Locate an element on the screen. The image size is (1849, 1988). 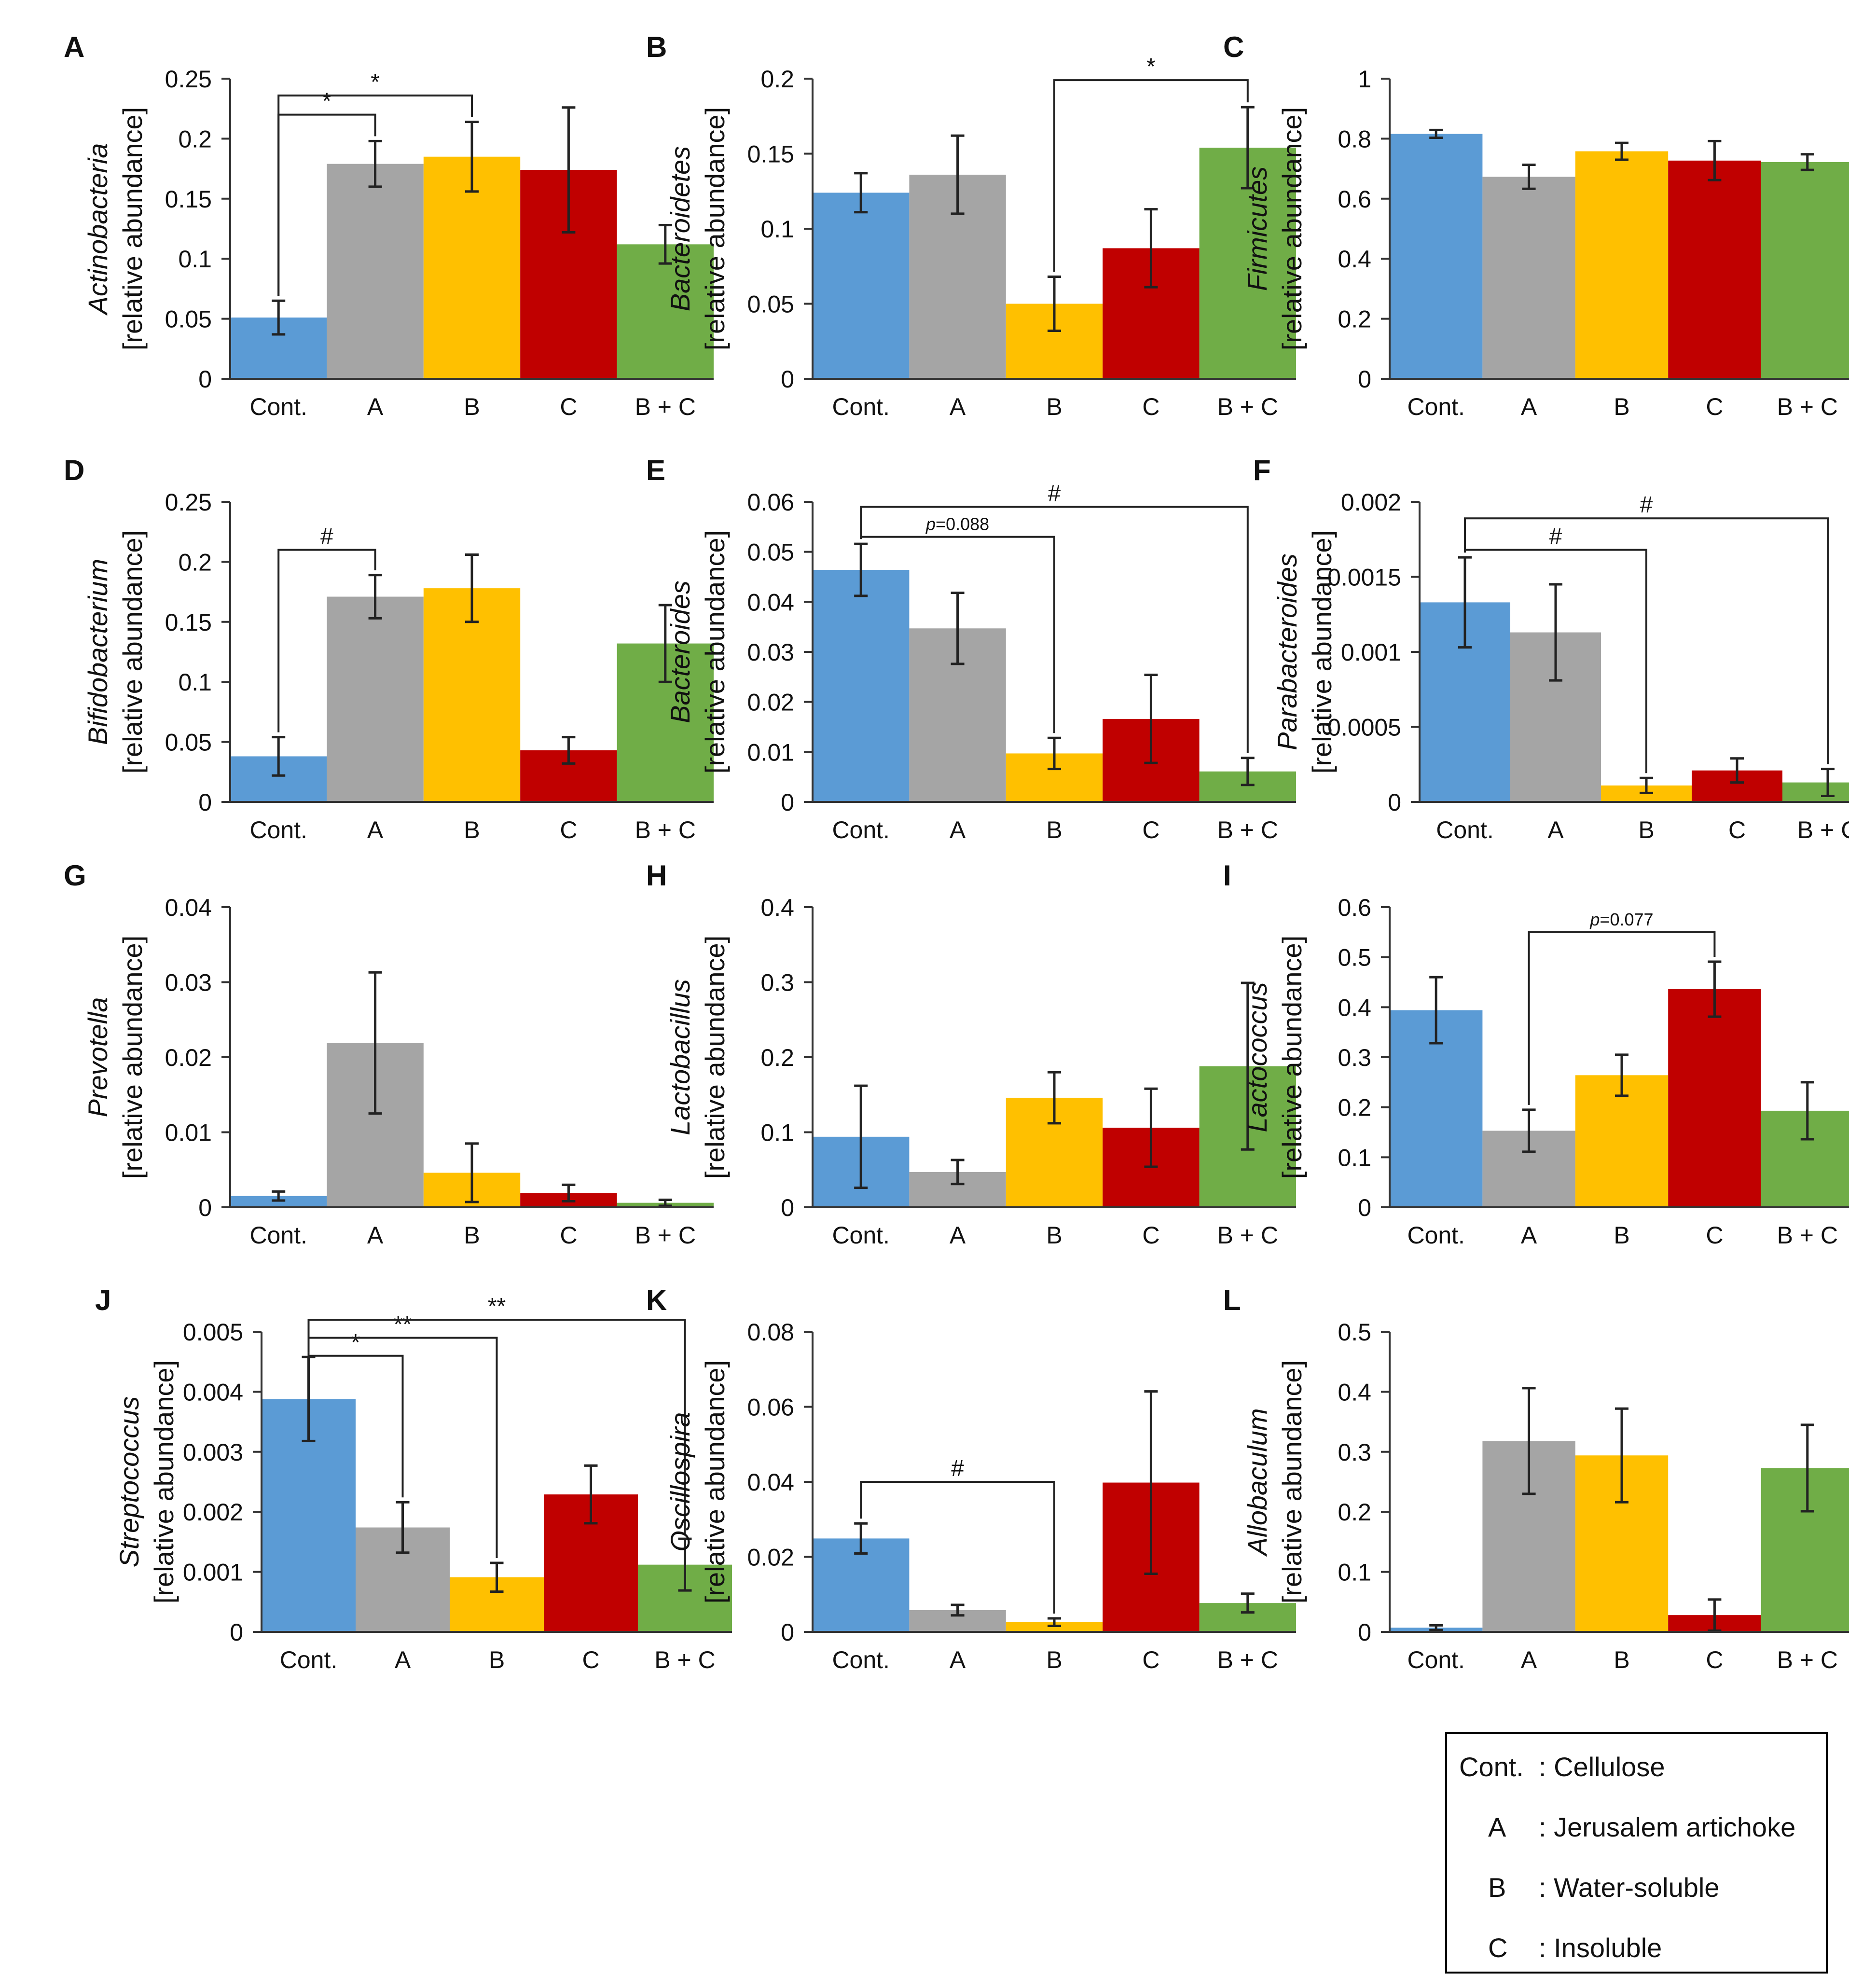
bar-c is located at coordinates (1714, 269).